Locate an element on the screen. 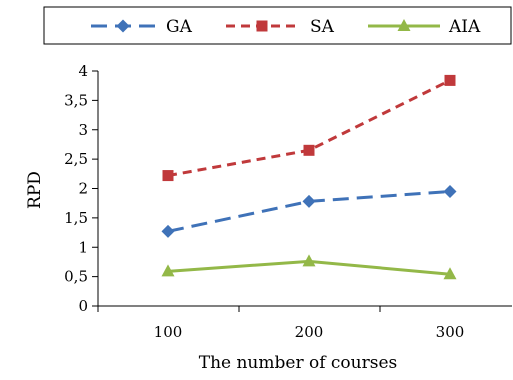  series-line-sa is located at coordinates (309, 128).